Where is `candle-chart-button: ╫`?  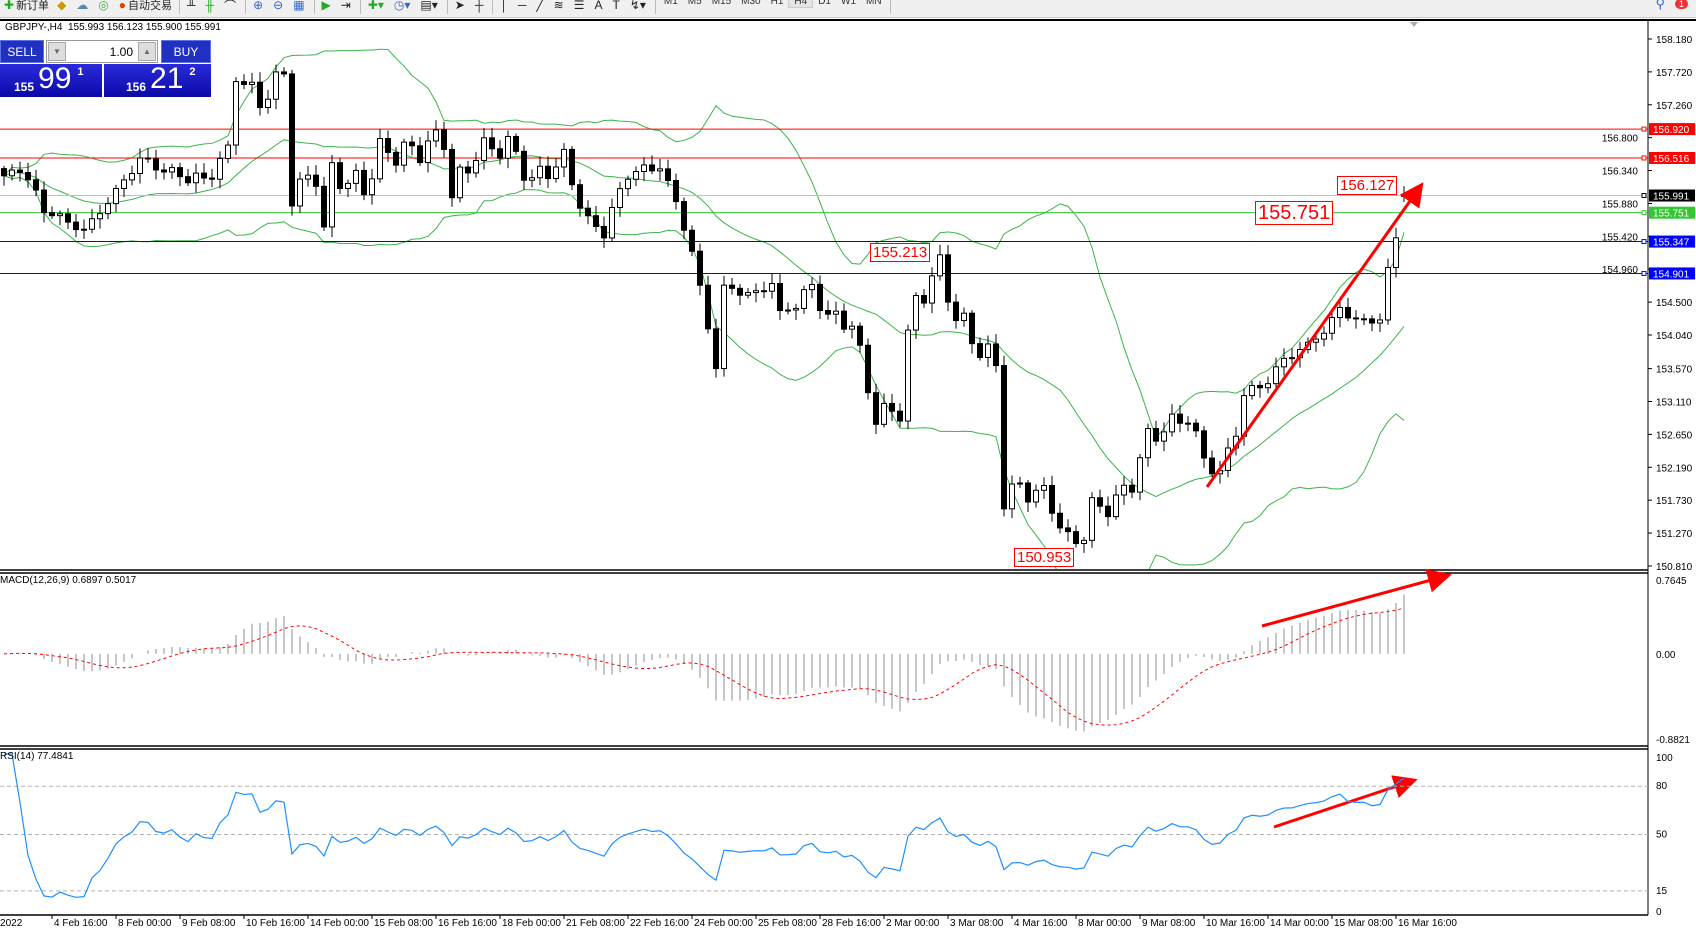
candle-chart-button: ╫ is located at coordinates (211, 6).